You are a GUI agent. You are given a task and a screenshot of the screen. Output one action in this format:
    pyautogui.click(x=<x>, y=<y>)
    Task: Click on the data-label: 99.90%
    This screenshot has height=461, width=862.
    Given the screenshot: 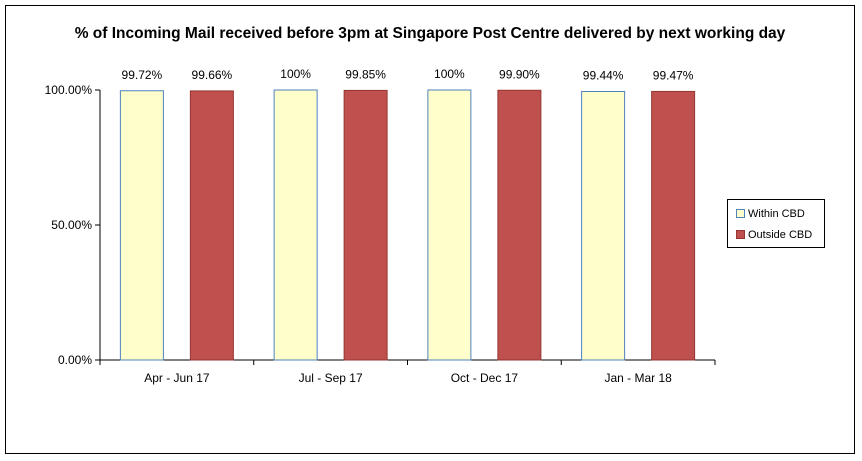 What is the action you would take?
    pyautogui.click(x=519, y=74)
    